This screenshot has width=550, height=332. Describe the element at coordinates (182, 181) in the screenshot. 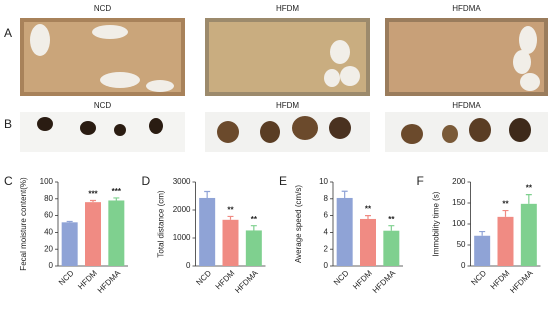

I see `y-tick-label: 3000` at that location.